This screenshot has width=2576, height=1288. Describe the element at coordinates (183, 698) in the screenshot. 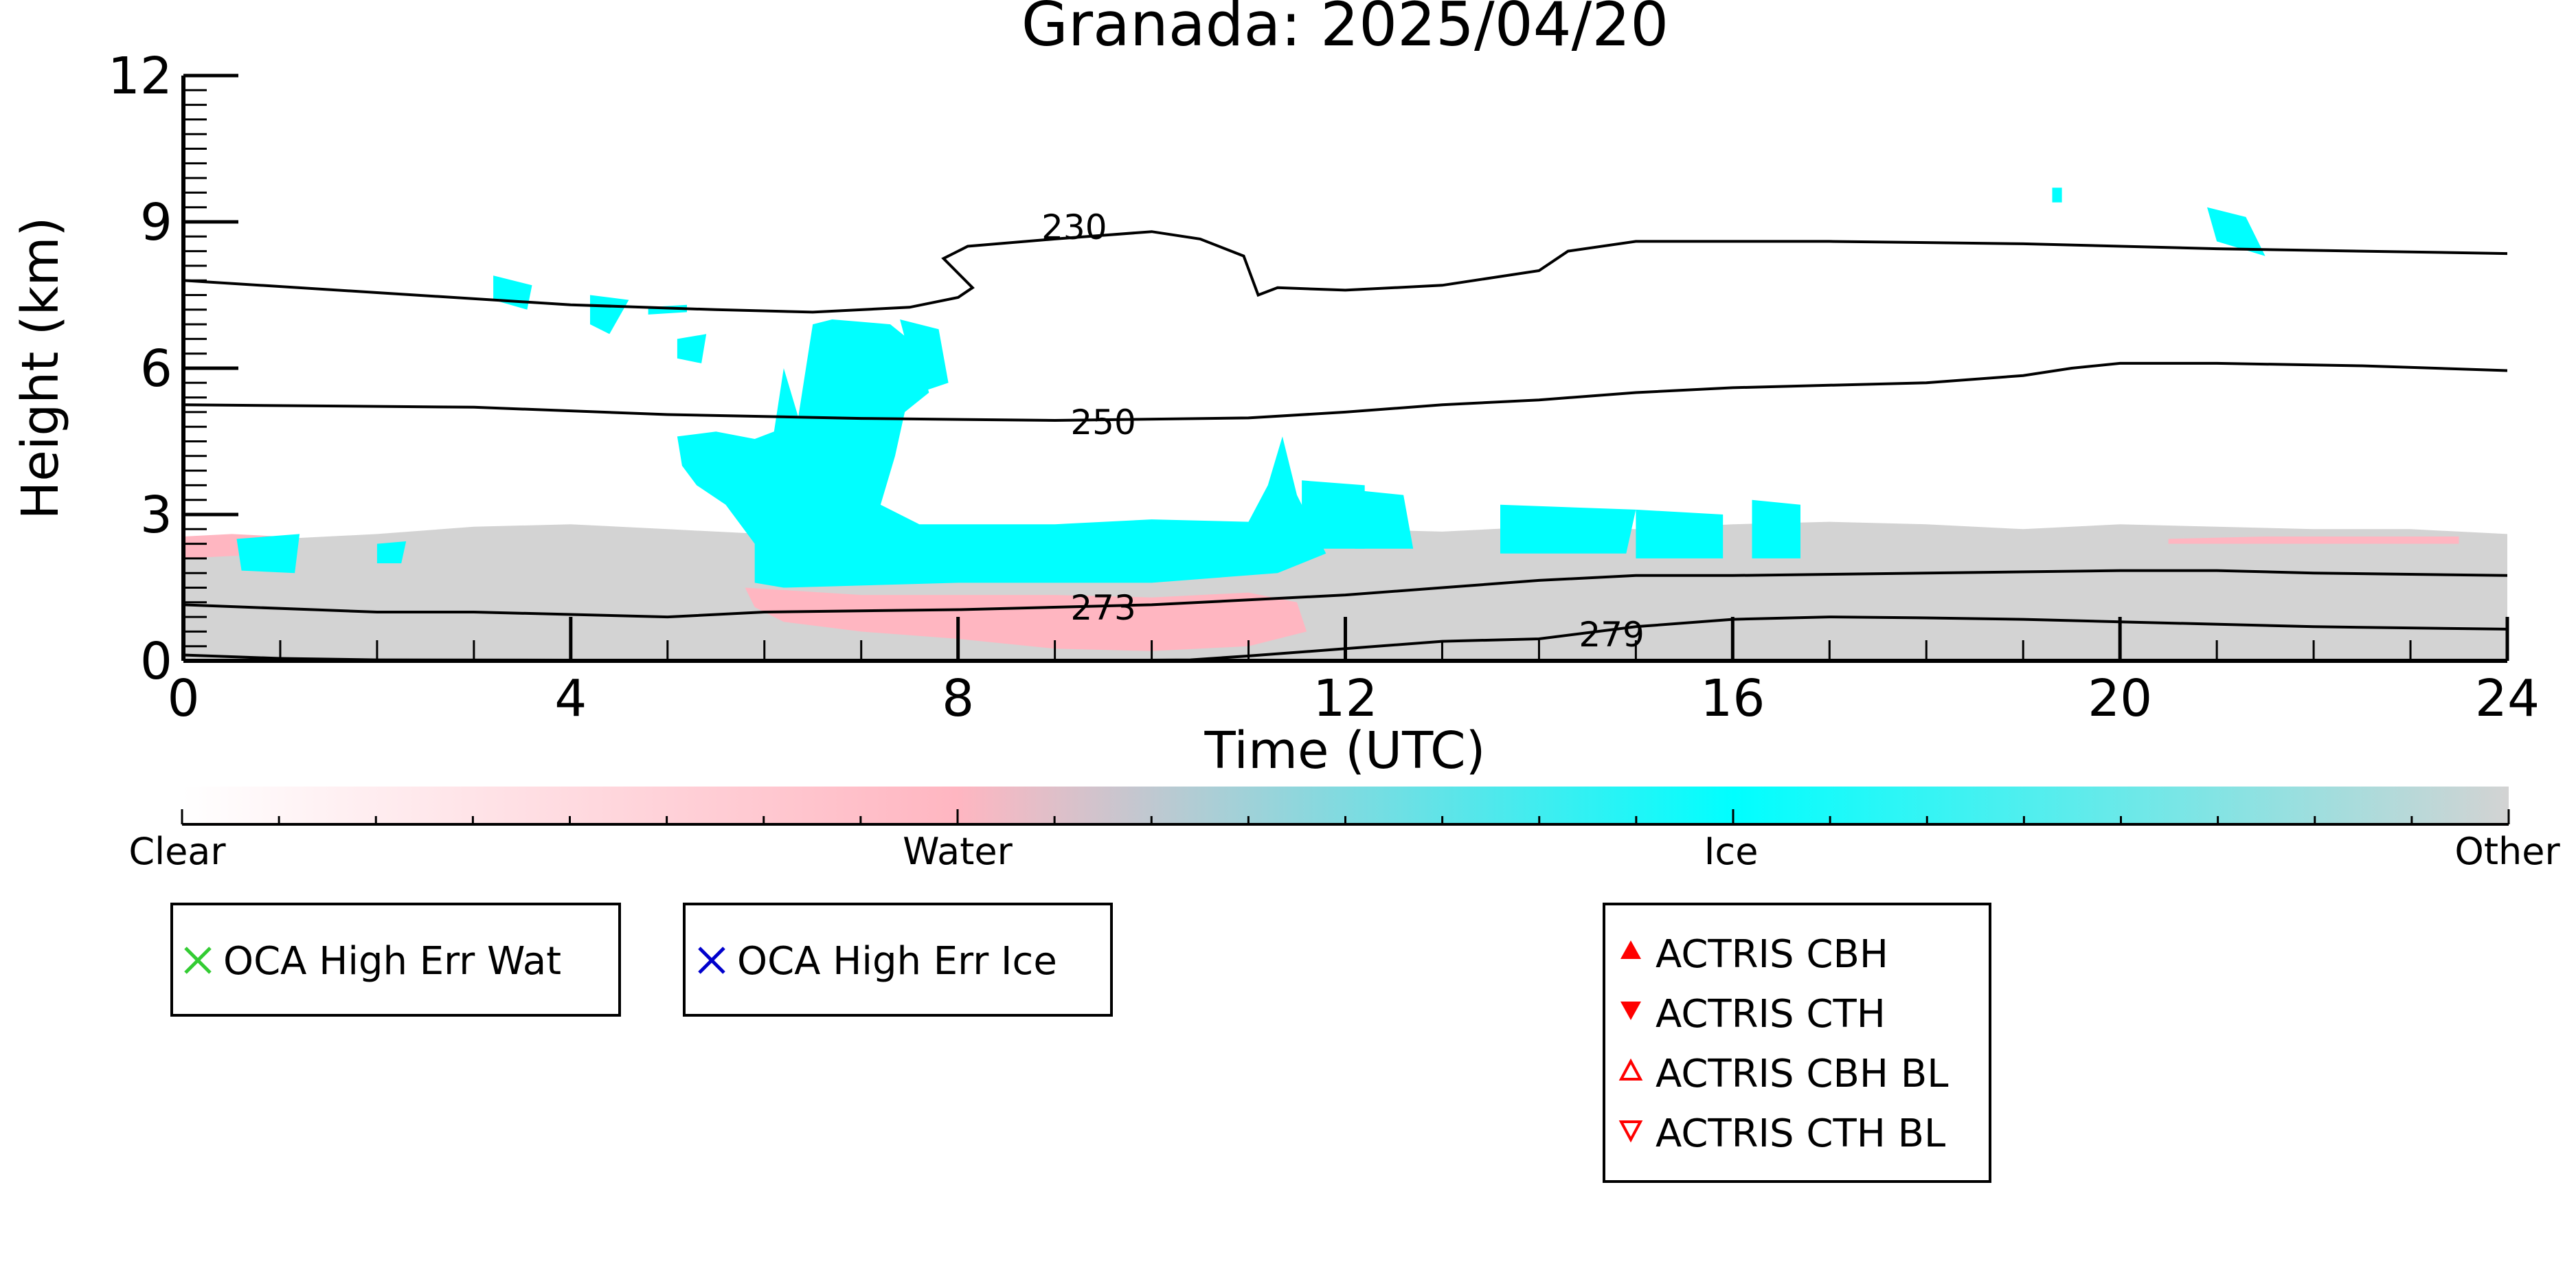

I see `x-tick-label: 0` at that location.